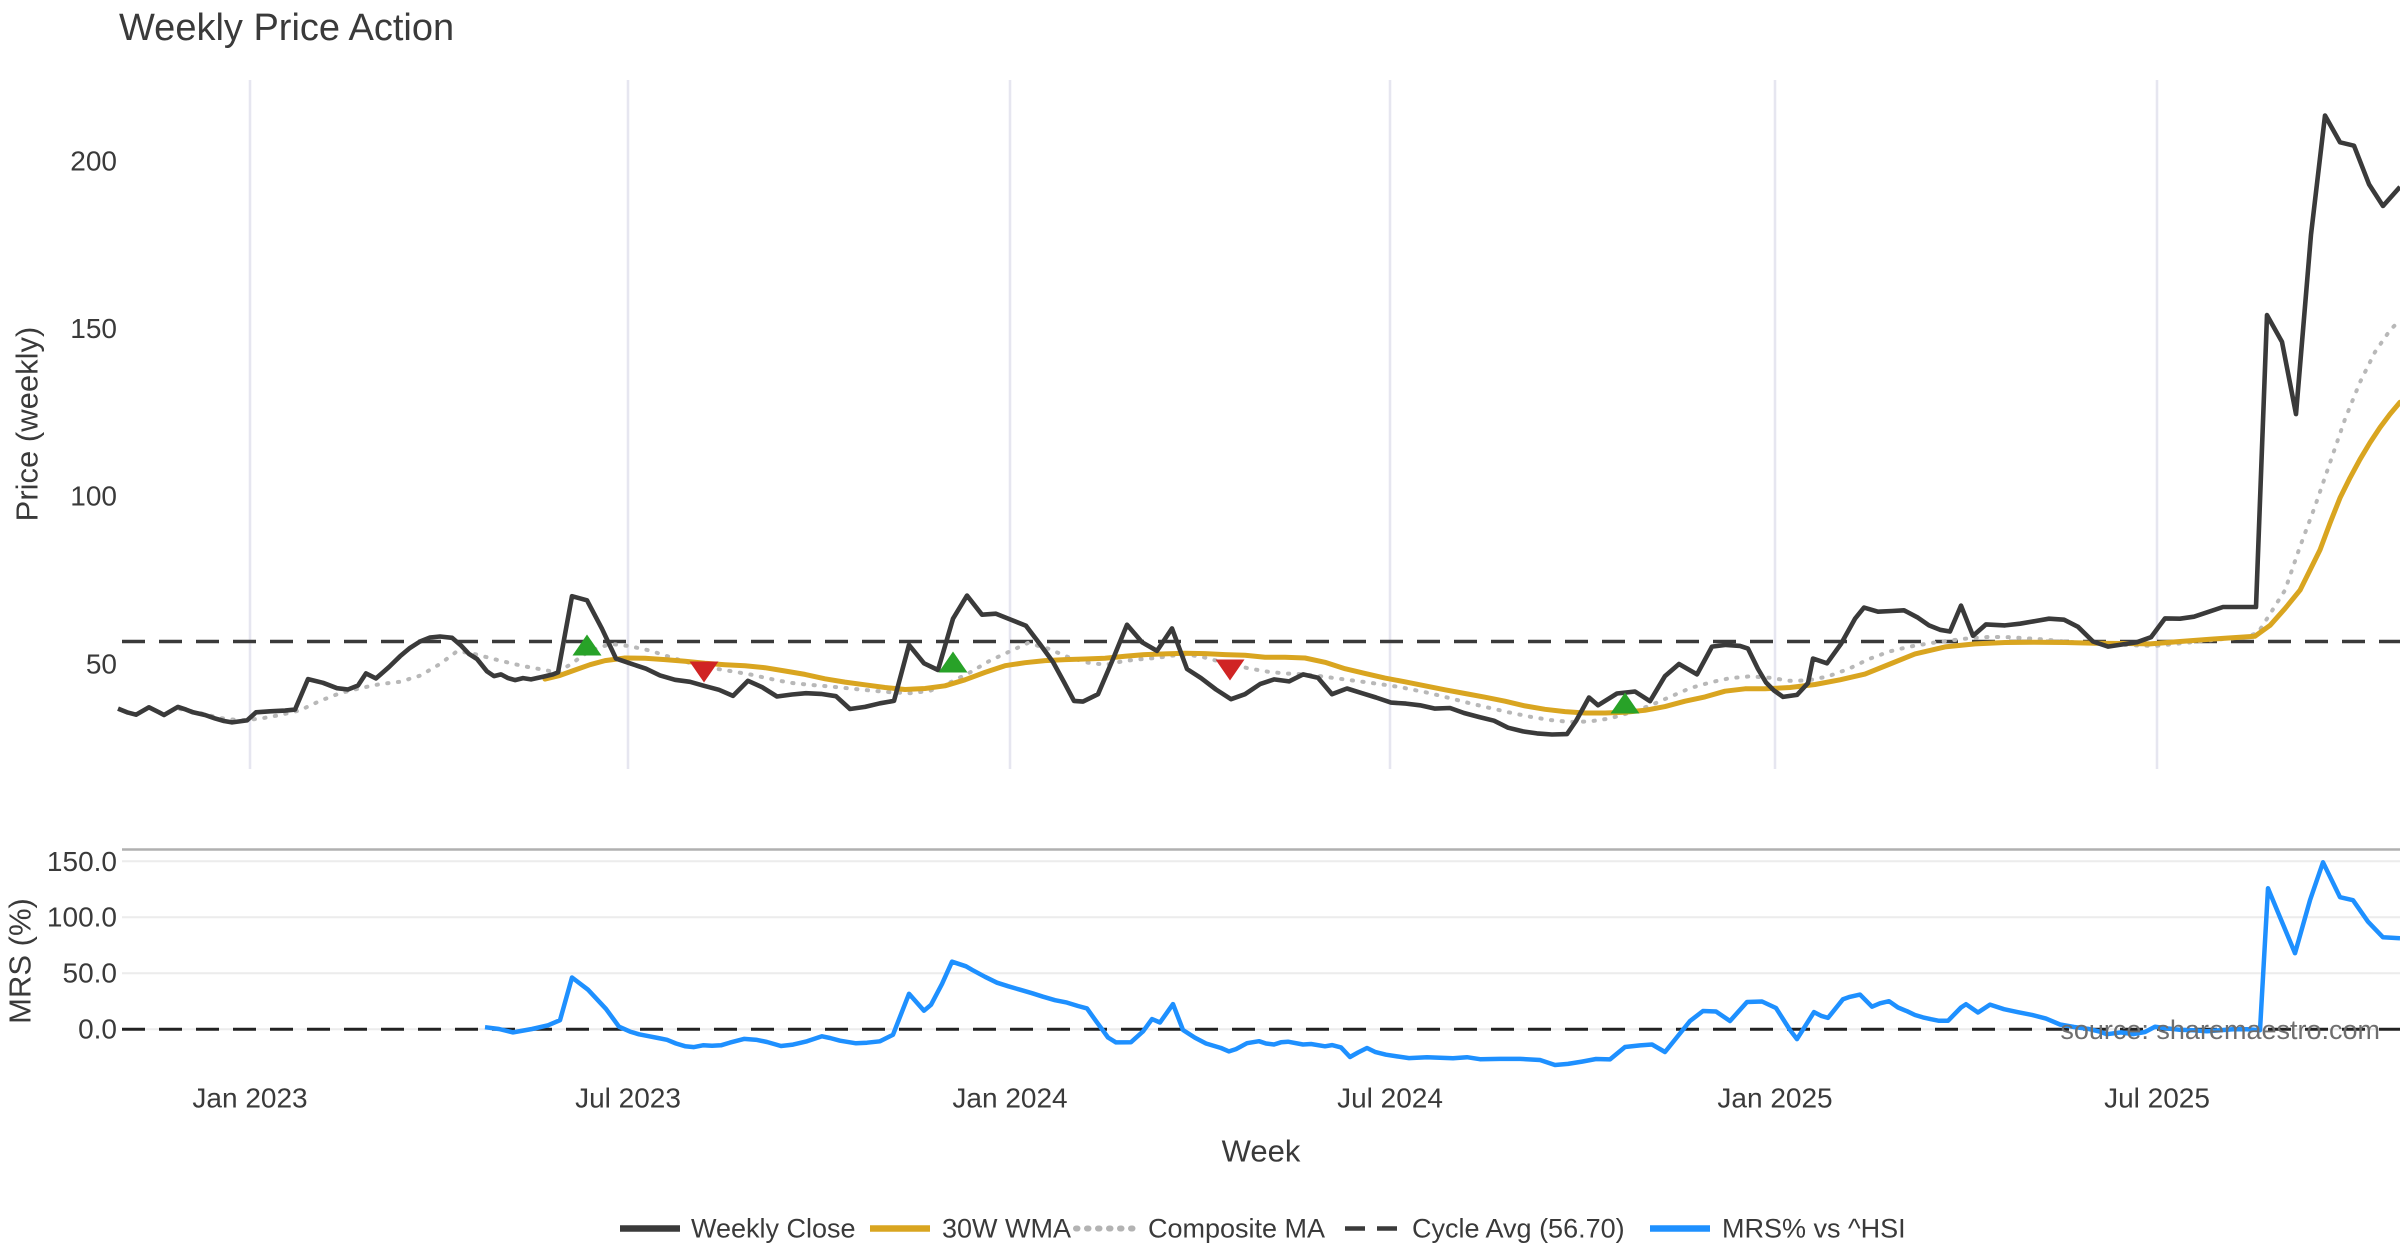  What do you see at coordinates (628, 1098) in the screenshot?
I see `svg-text: Jul 2023` at bounding box center [628, 1098].